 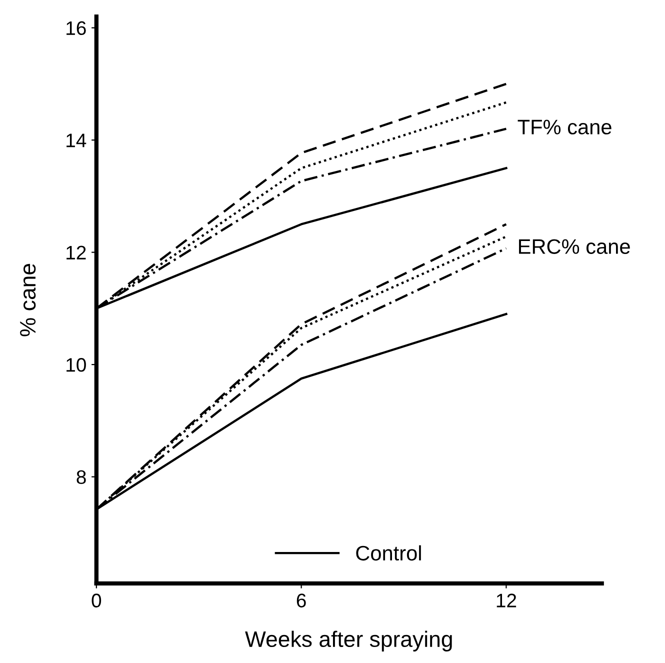 I want to click on x-tick-label: 12, so click(x=506, y=601).